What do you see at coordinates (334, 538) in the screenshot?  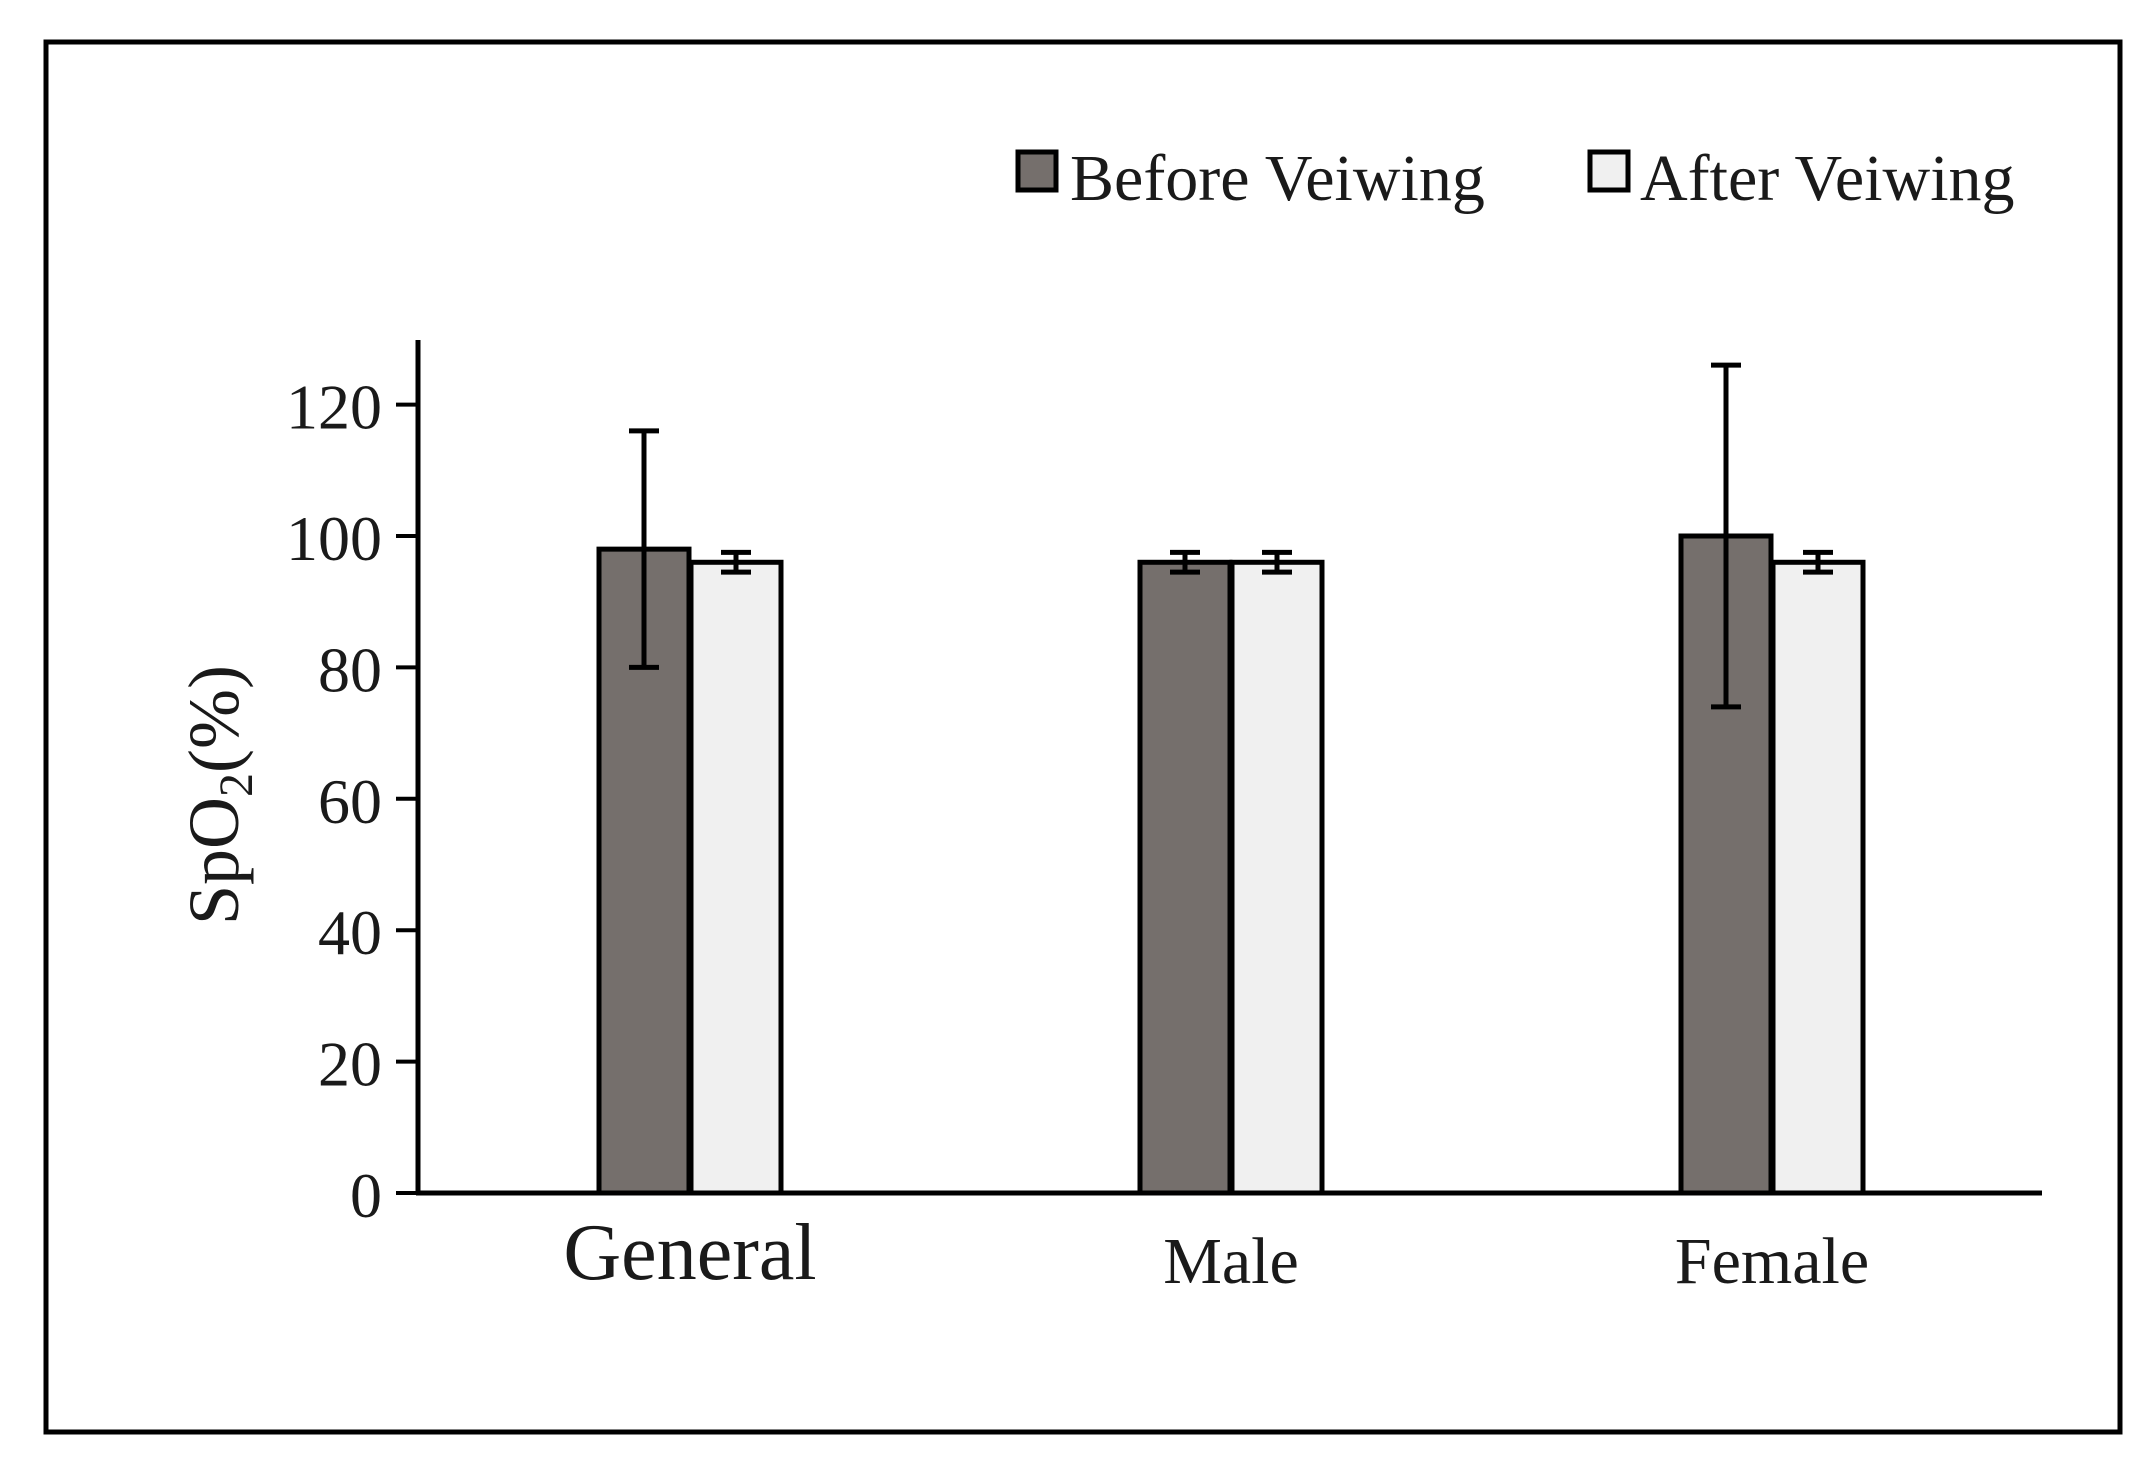 I see `y-tick-label: 100` at bounding box center [334, 538].